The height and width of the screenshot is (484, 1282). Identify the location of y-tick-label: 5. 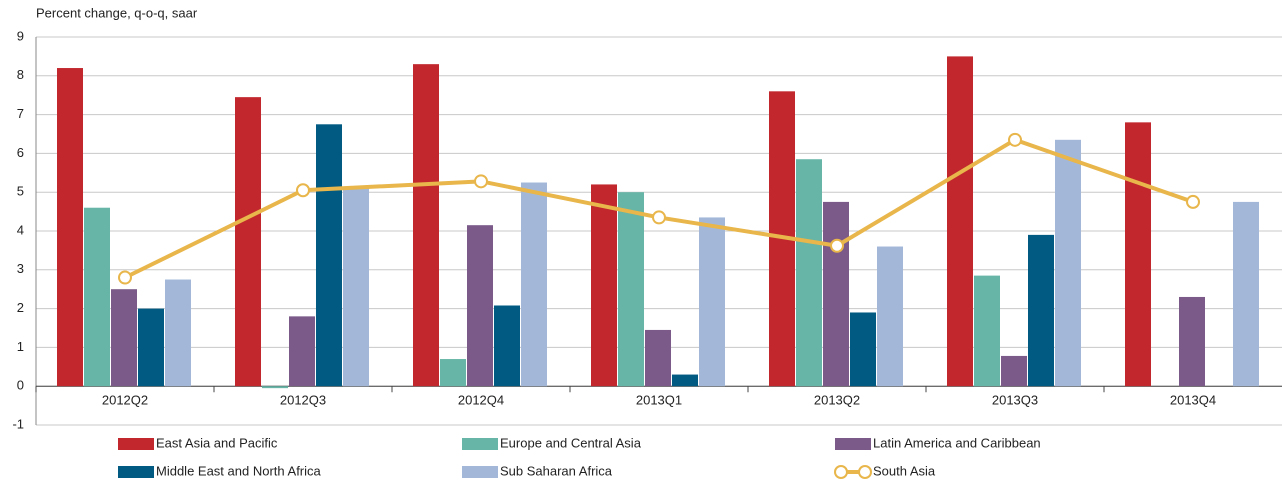
(20, 191).